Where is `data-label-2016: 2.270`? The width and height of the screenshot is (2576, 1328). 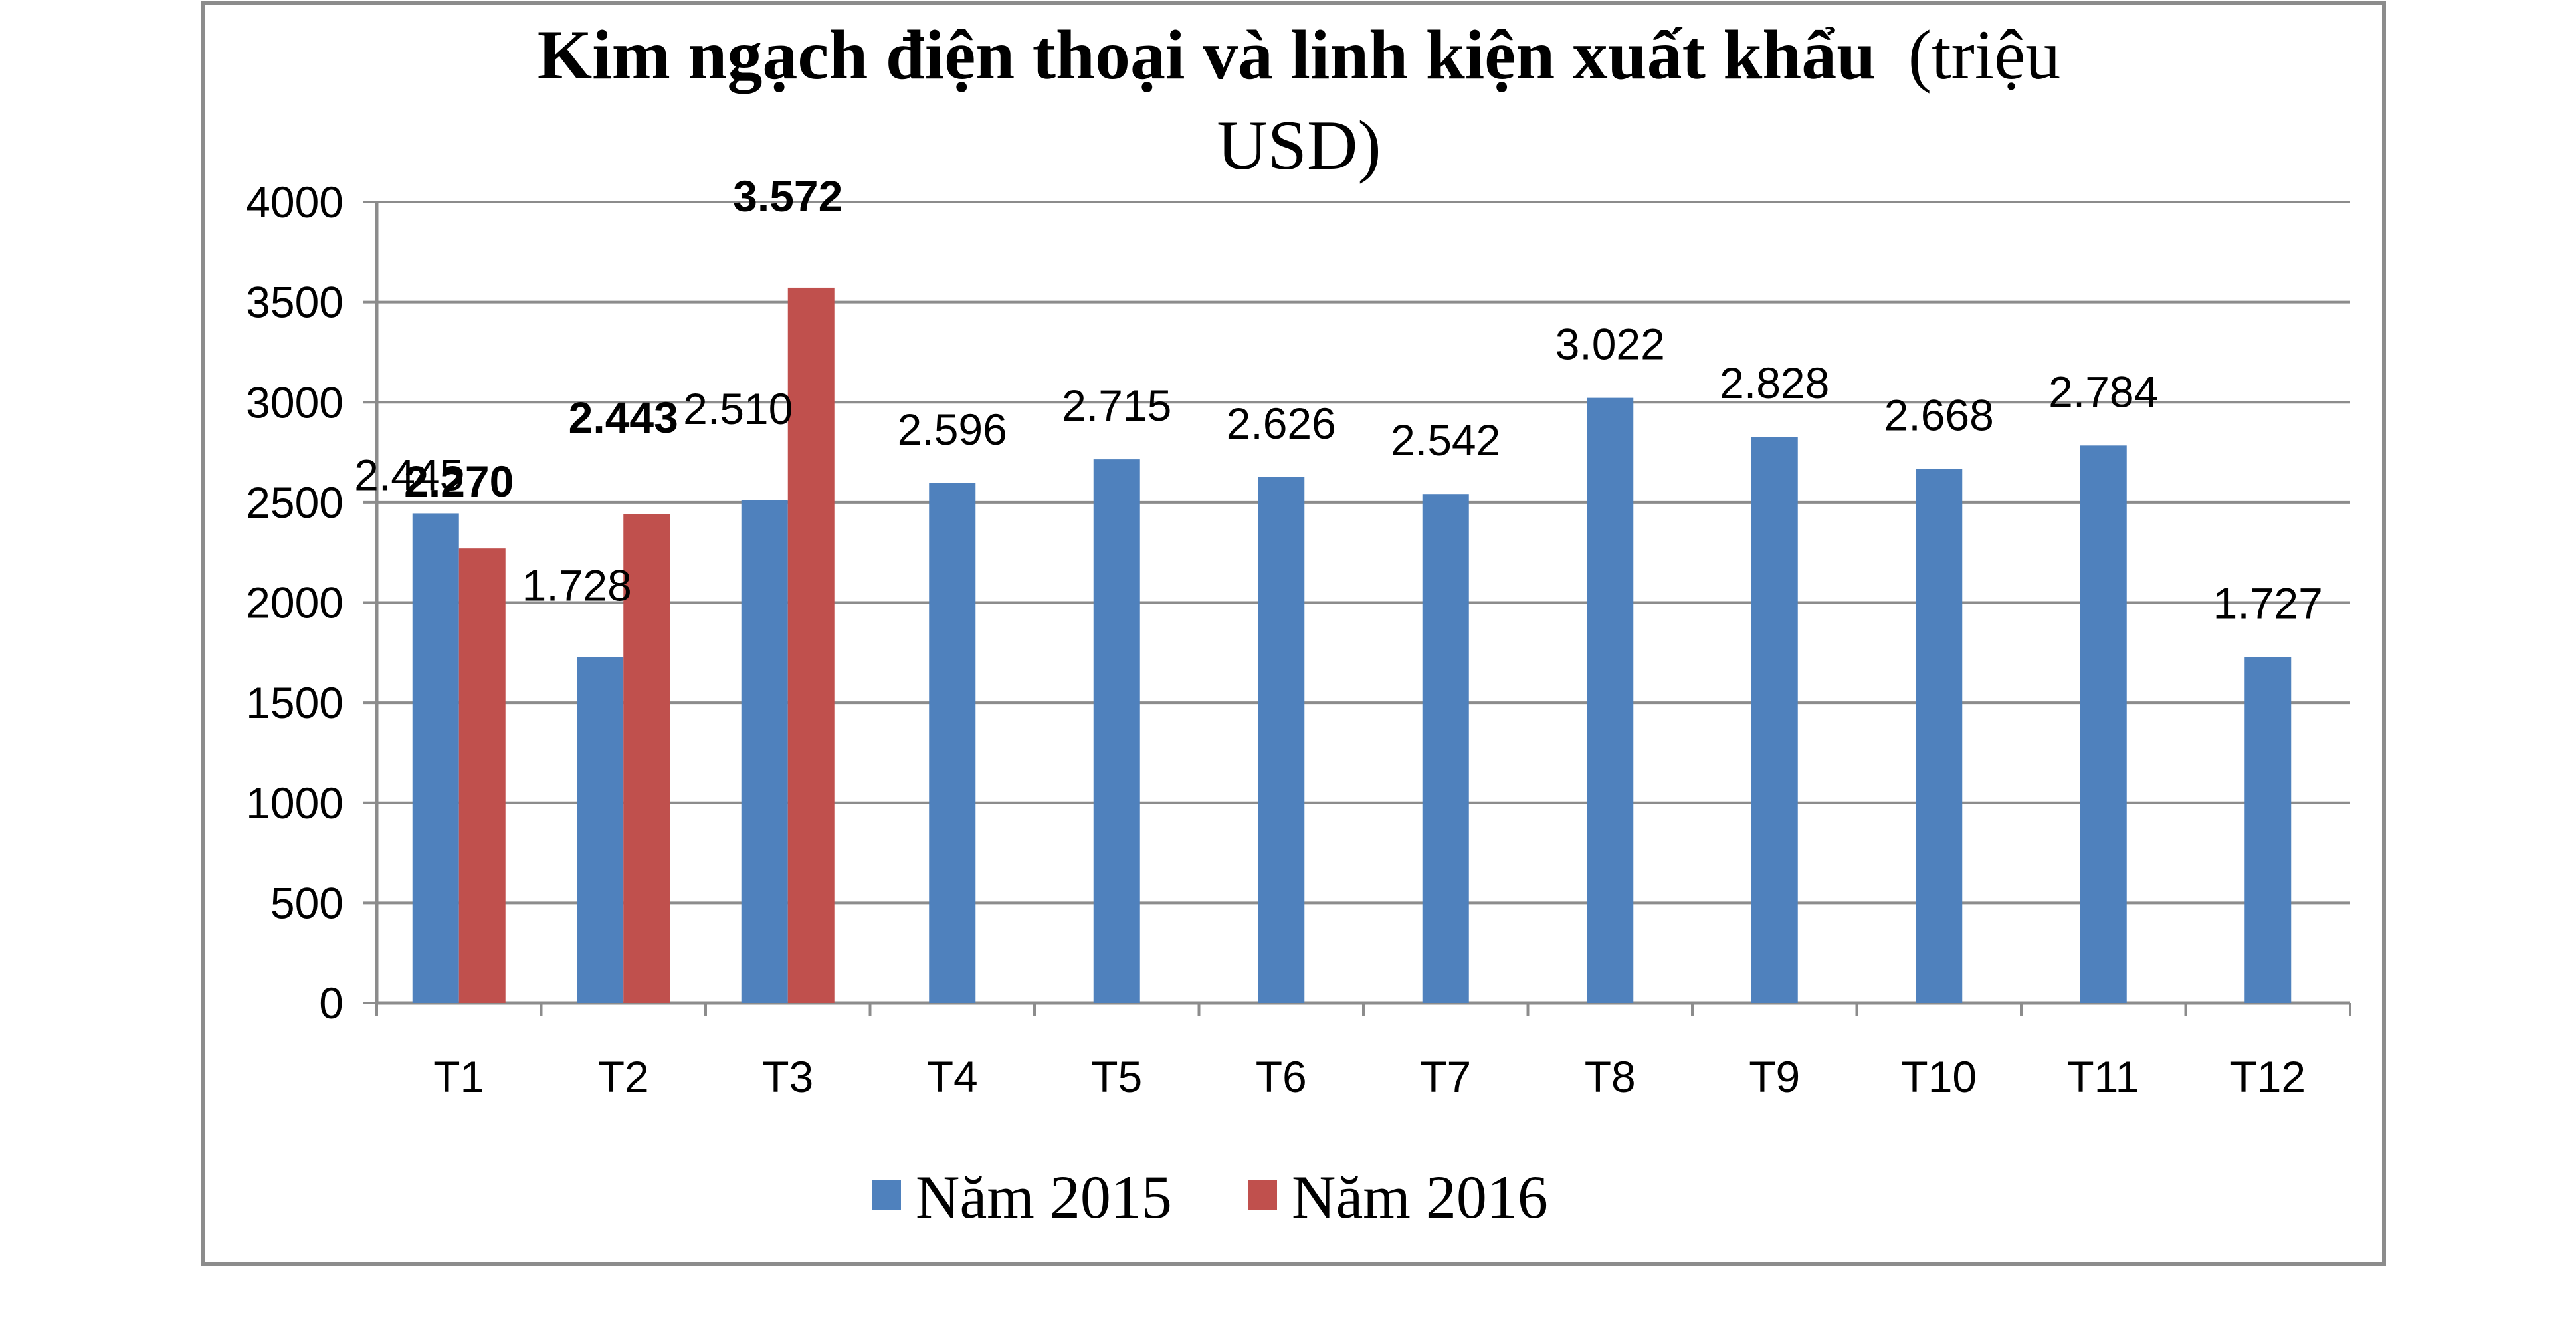
data-label-2016: 2.270 is located at coordinates (459, 481).